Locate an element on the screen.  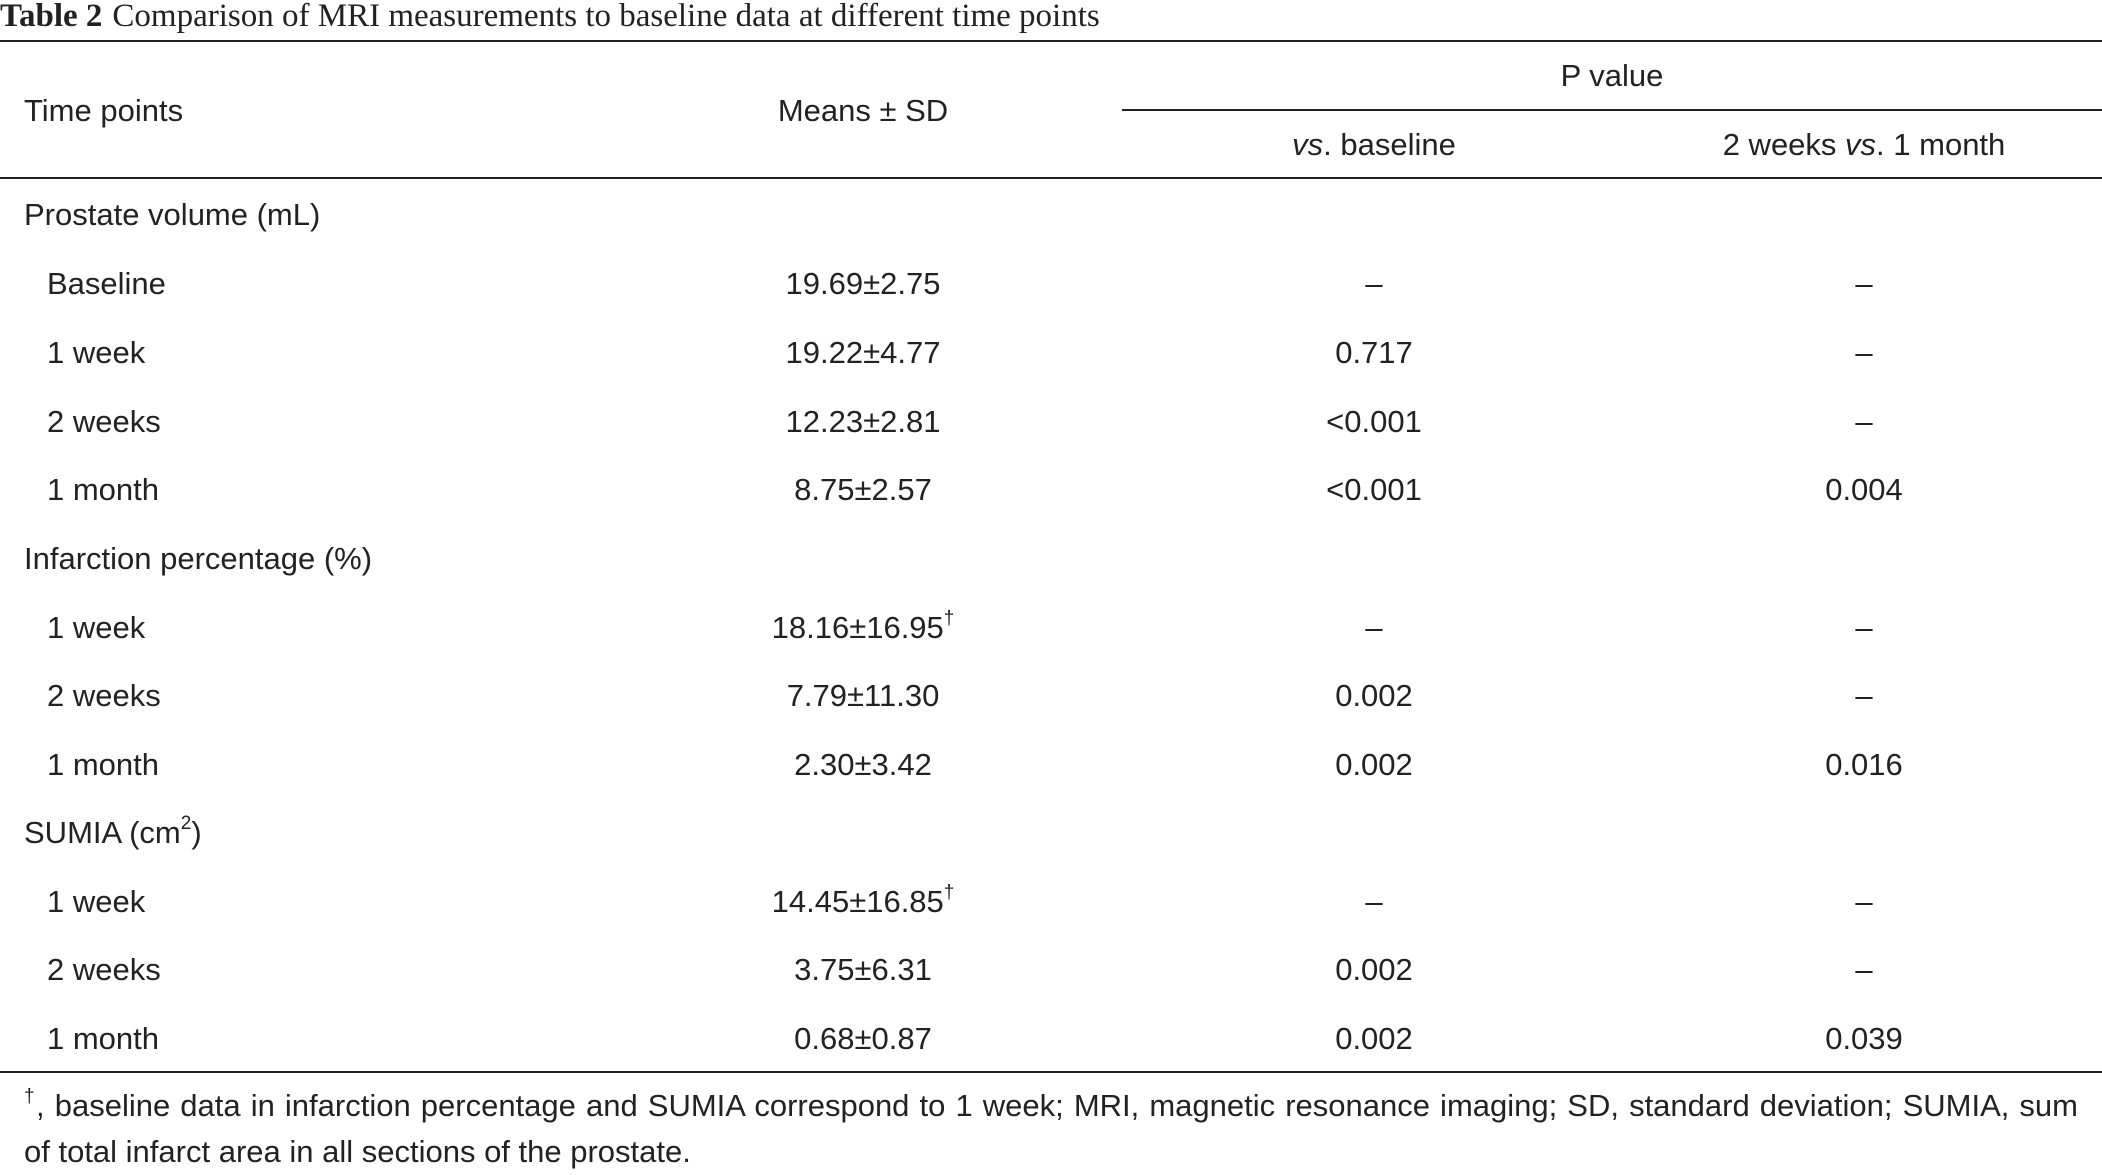
group-row-infarction-percentage: Infarction percentage (%) is located at coordinates (1051, 559).